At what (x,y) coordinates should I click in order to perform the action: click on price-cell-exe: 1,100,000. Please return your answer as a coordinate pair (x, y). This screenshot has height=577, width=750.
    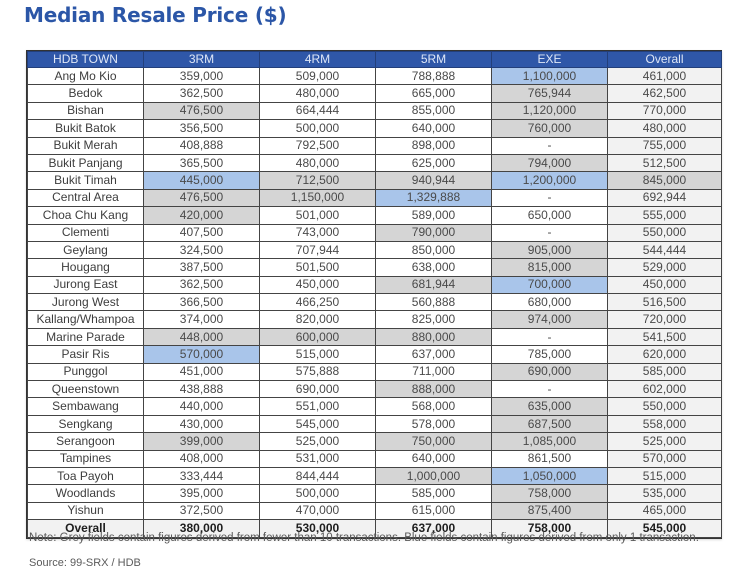
    Looking at the image, I should click on (549, 76).